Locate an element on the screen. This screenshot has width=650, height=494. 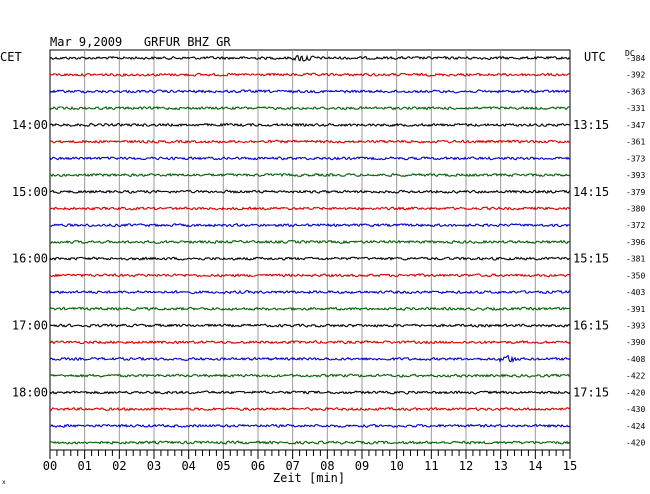
x-tick-label: 09 is located at coordinates (362, 466).